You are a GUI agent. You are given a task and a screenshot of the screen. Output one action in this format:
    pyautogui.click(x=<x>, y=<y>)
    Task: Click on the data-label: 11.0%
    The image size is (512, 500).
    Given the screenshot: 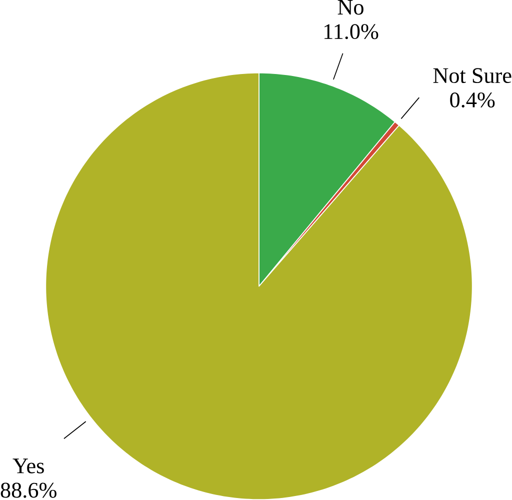 What is the action you would take?
    pyautogui.click(x=351, y=32)
    